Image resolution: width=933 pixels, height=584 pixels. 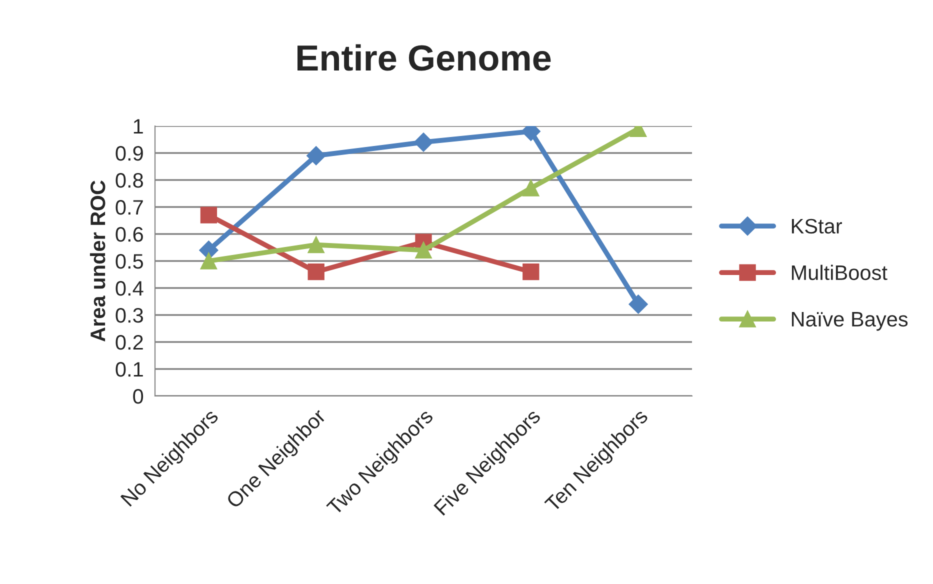 I want to click on y-tick-label: 0.1, so click(x=129, y=369).